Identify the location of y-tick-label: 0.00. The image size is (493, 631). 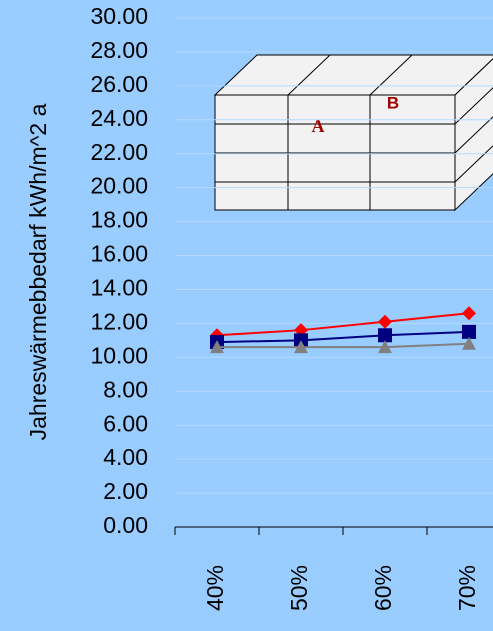
(125, 525).